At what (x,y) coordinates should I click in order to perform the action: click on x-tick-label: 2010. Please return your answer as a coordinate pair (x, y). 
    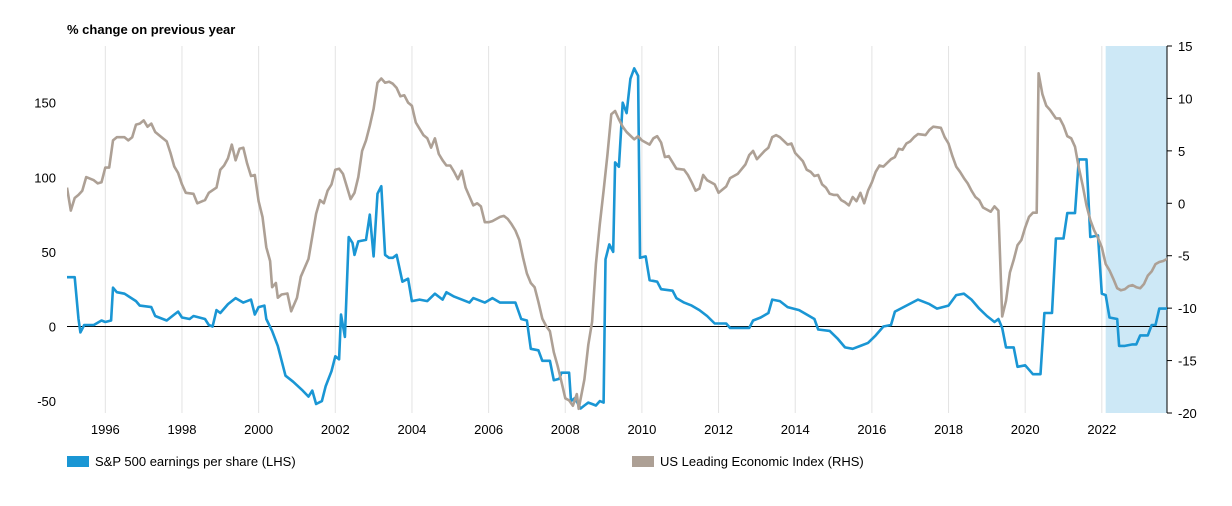
    Looking at the image, I should click on (641, 429).